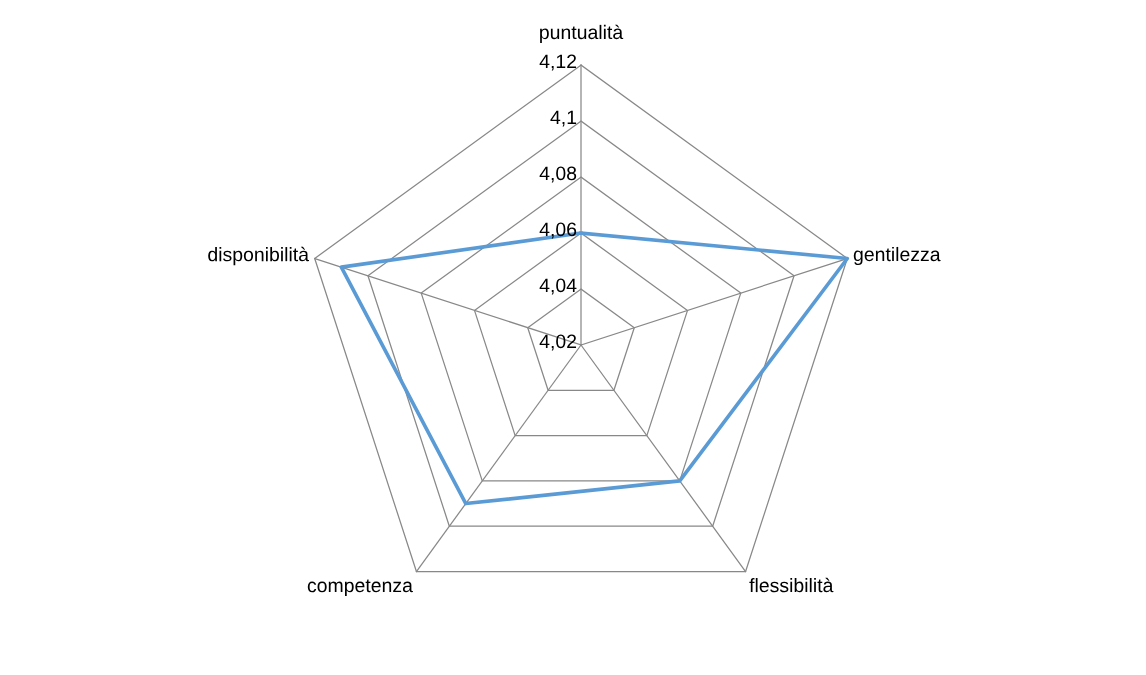 This screenshot has height=675, width=1146. Describe the element at coordinates (558, 286) in the screenshot. I see `y-tick-label: 4,04` at that location.